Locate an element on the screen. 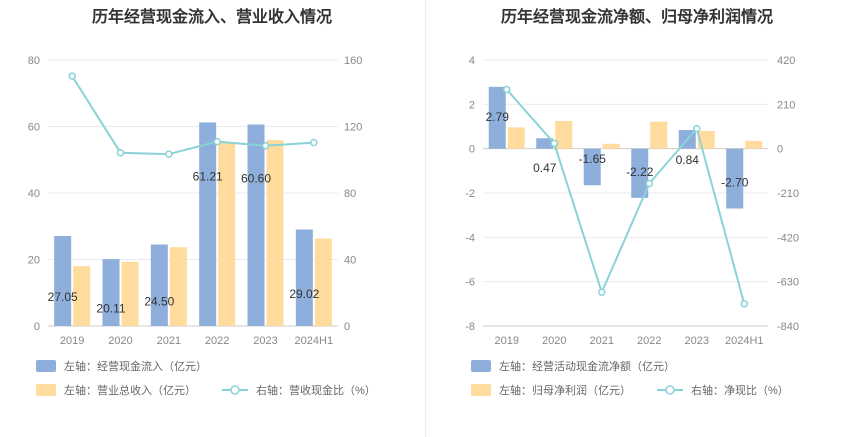 The height and width of the screenshot is (437, 850). y-left-tick-label: 2 is located at coordinates (472, 105).